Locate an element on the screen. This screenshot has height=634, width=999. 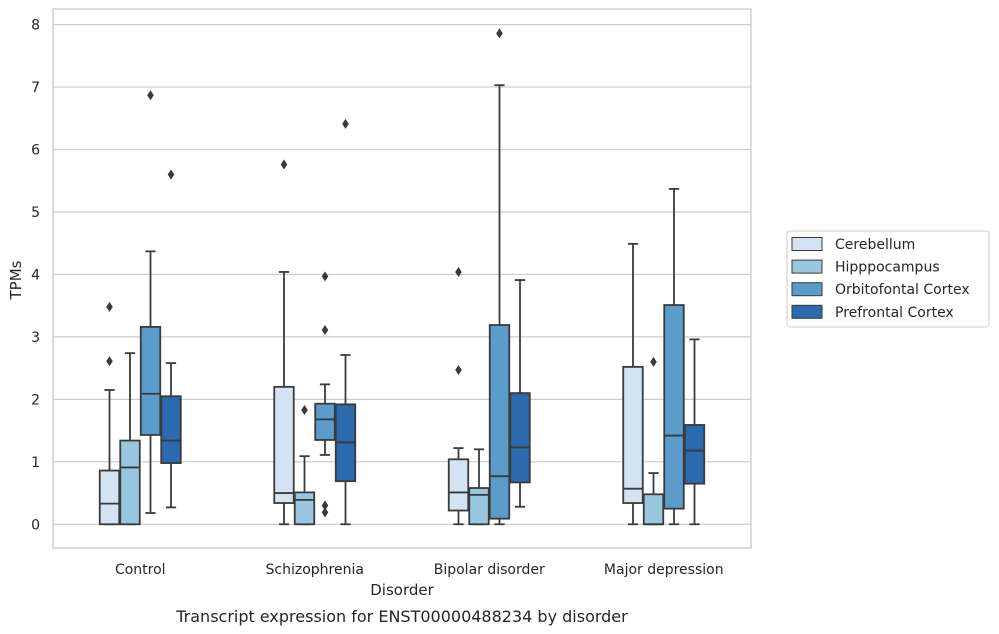
legend-frame is located at coordinates (888, 279).